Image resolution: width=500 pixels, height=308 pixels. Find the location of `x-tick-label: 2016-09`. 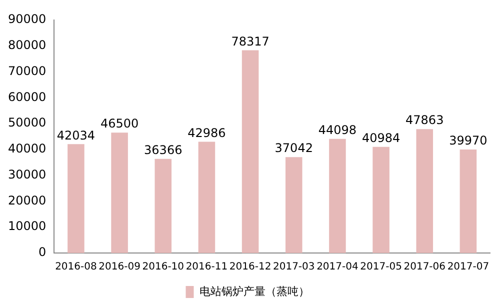

x-tick-label: 2016-09 is located at coordinates (119, 267).